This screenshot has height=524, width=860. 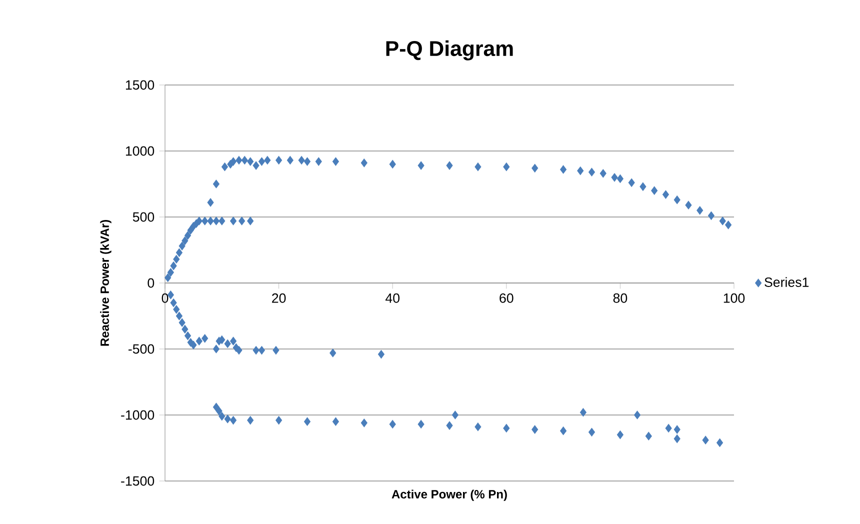 What do you see at coordinates (786, 282) in the screenshot?
I see `legend-label: Series1` at bounding box center [786, 282].